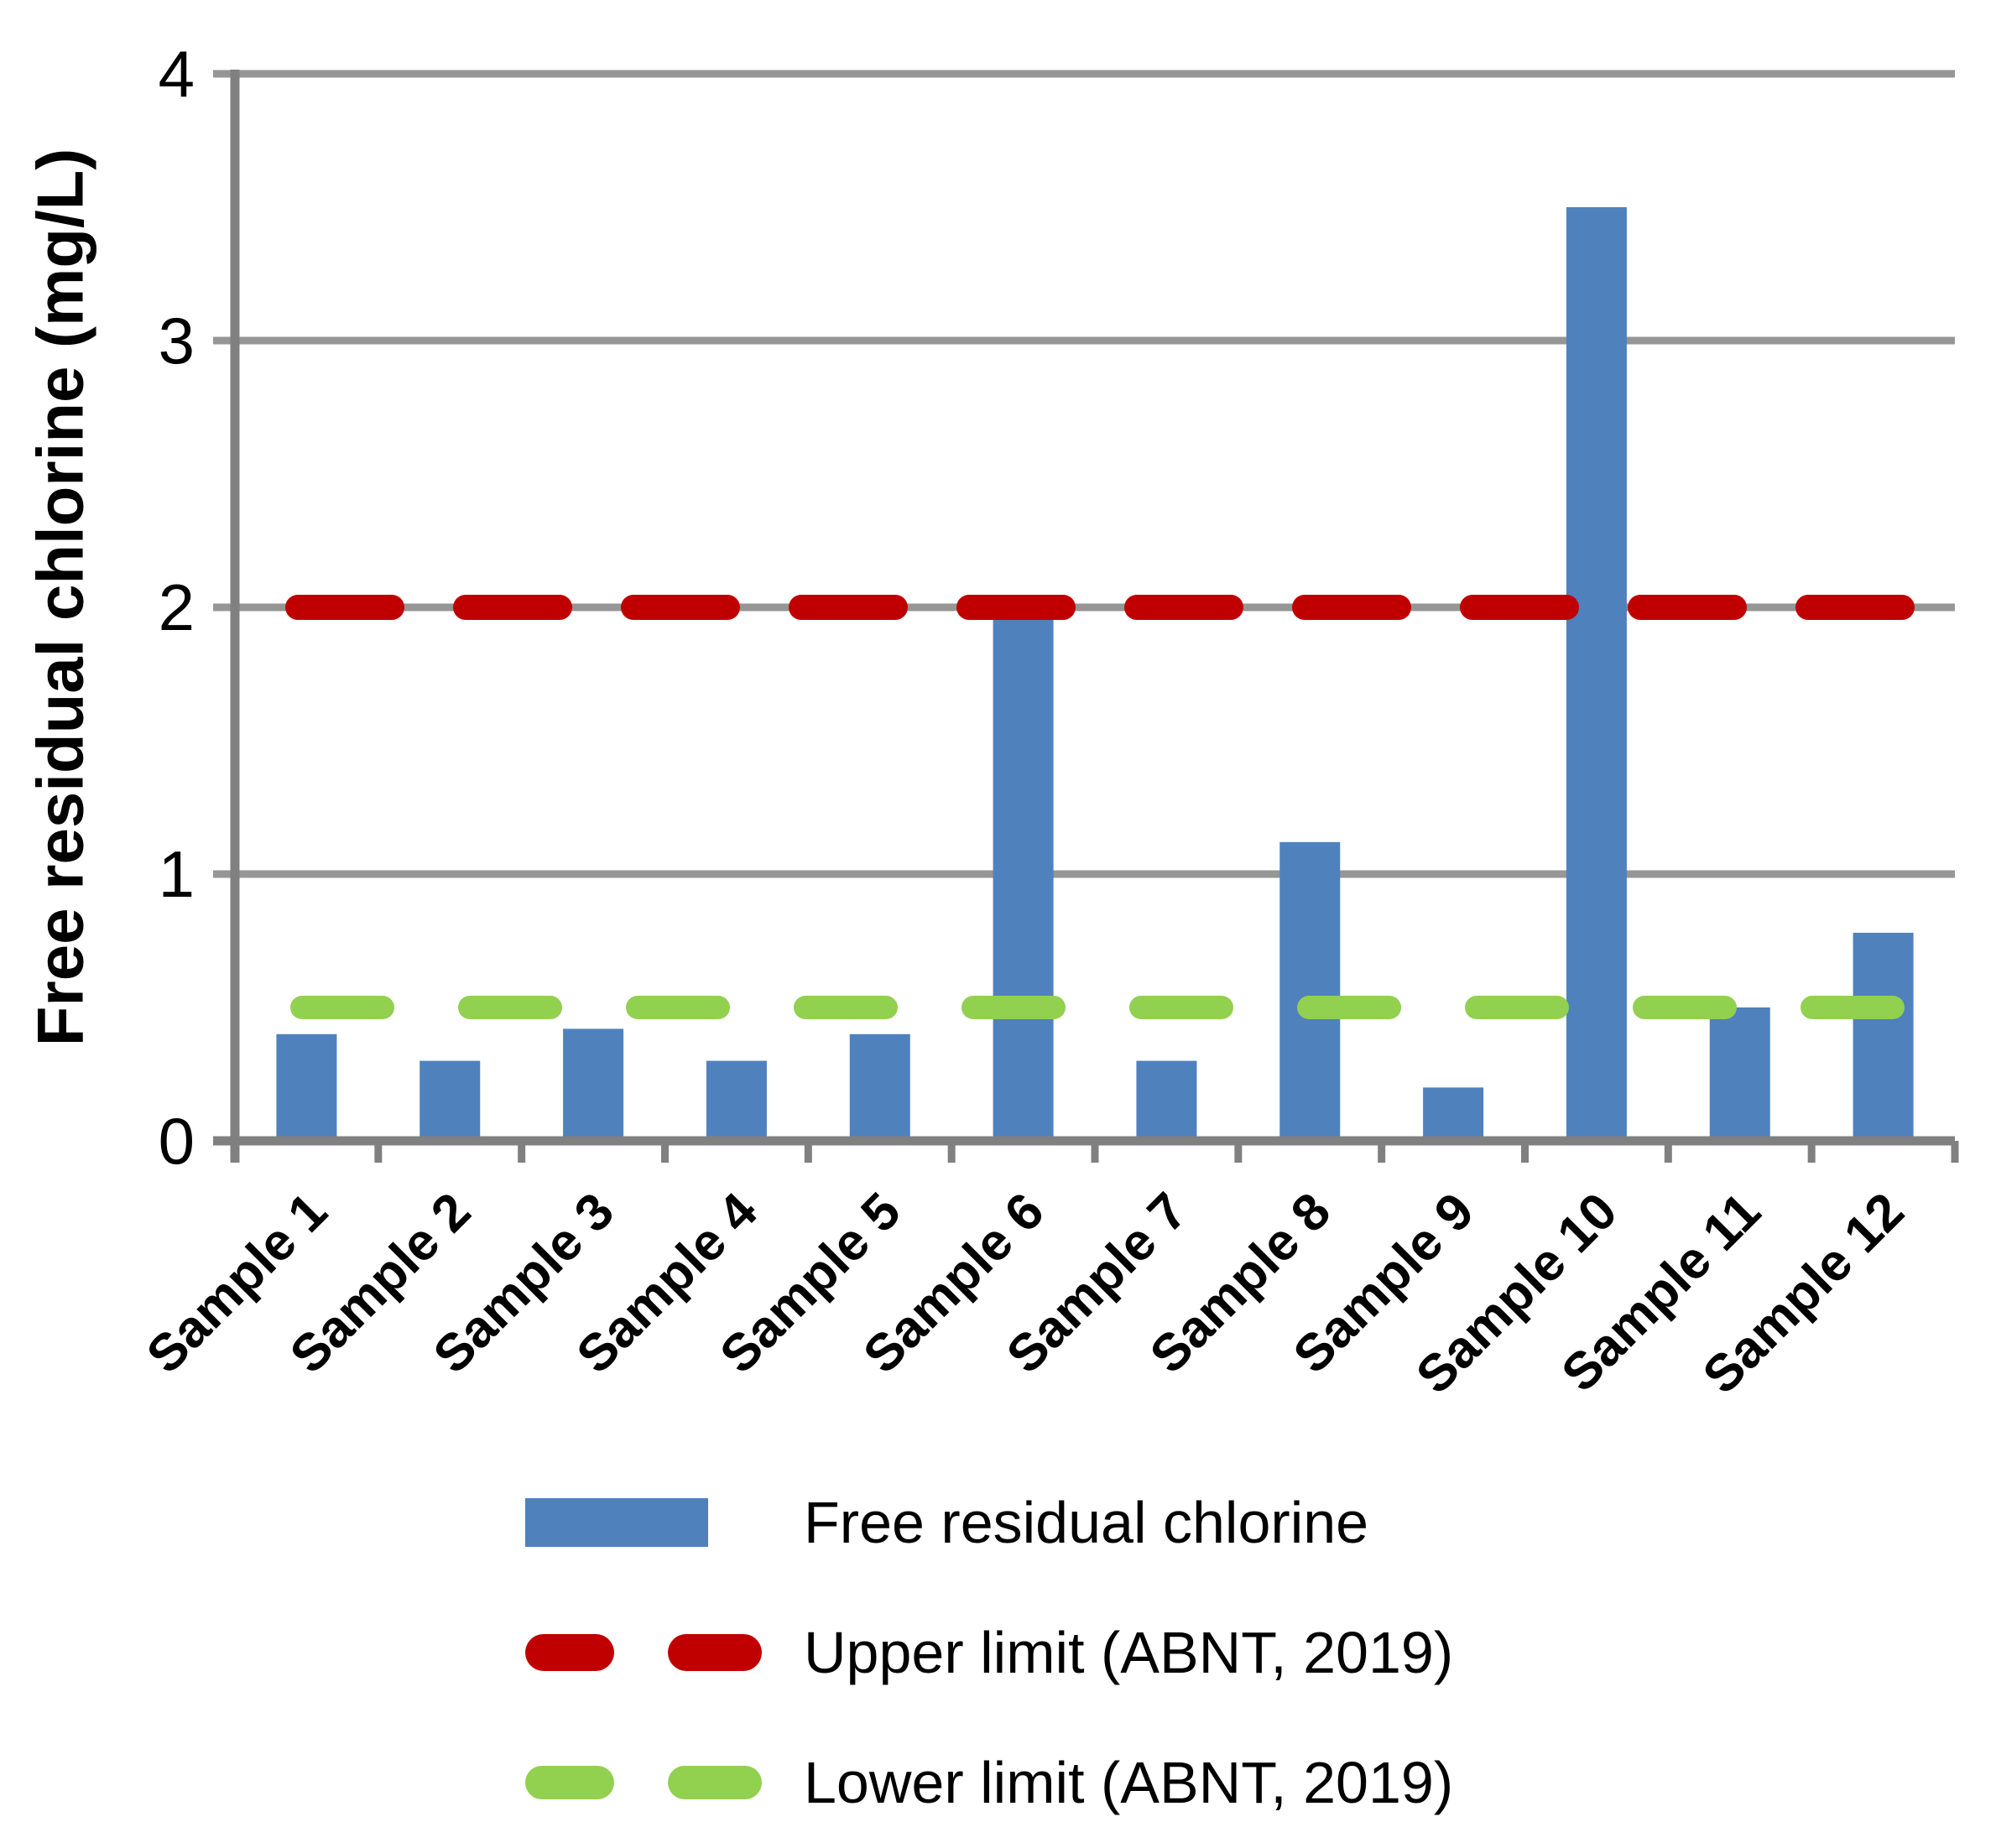 This screenshot has width=1996, height=1848. What do you see at coordinates (177, 607) in the screenshot?
I see `y-tick-label-2: 2` at bounding box center [177, 607].